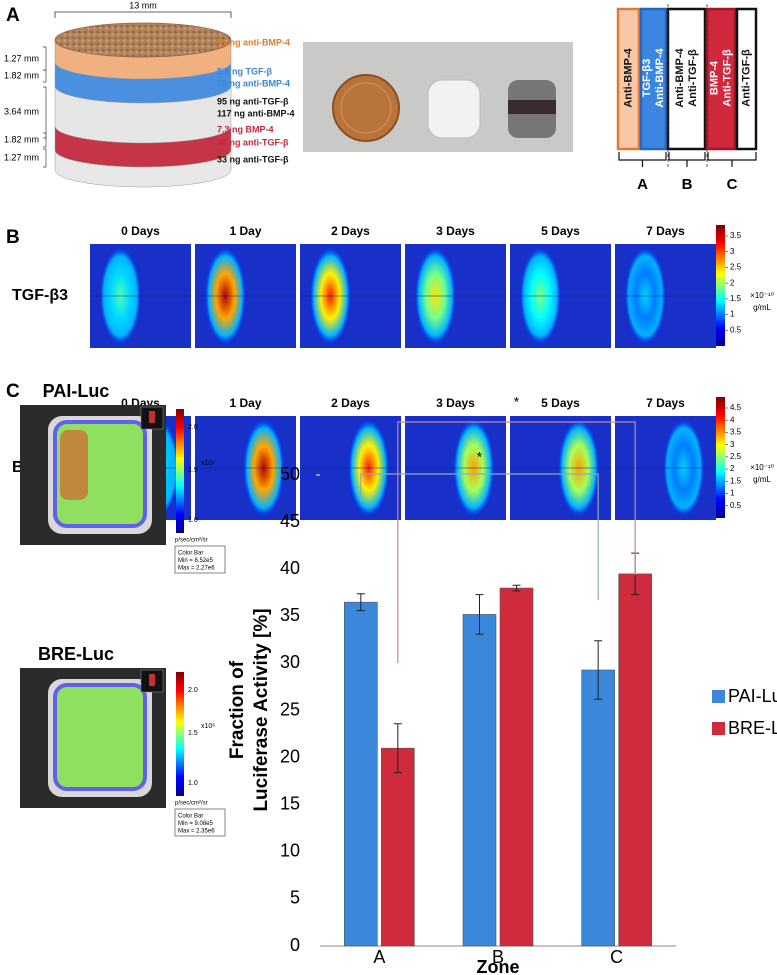 This screenshot has width=777, height=975. What do you see at coordinates (718, 696) in the screenshot?
I see `legend-swatch` at bounding box center [718, 696].